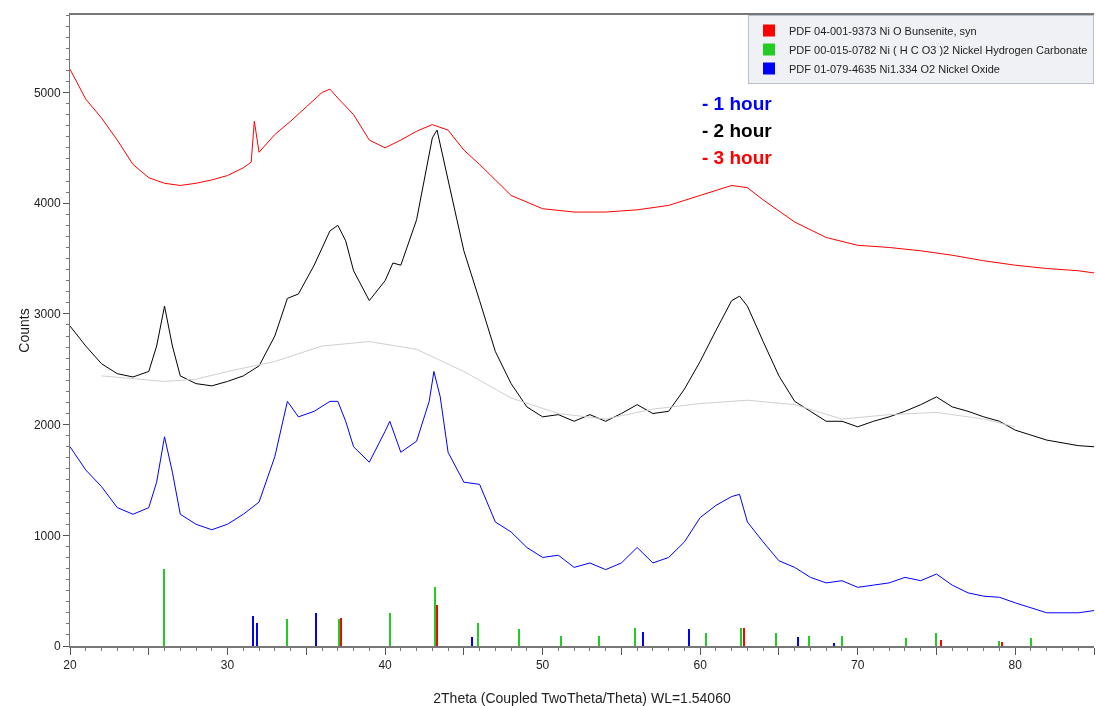 This screenshot has width=1096, height=706. Describe the element at coordinates (737, 157) in the screenshot. I see `series-label: - 3 hour` at that location.